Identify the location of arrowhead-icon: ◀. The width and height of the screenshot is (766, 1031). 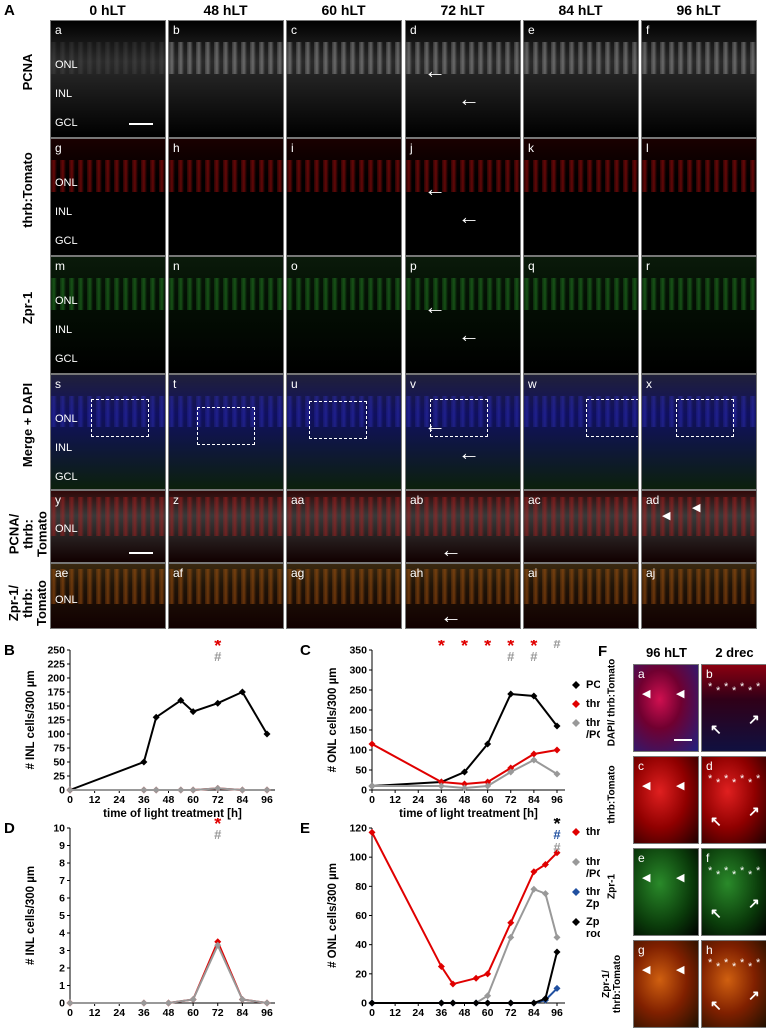
(680, 694).